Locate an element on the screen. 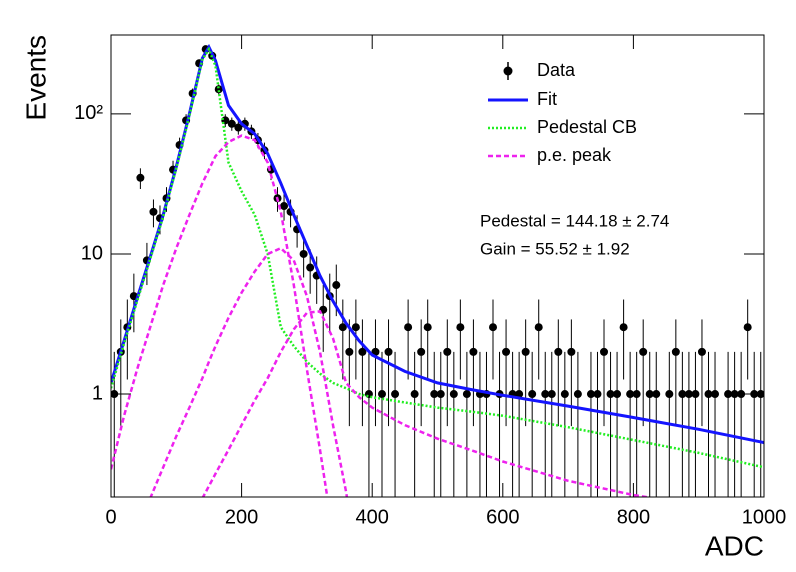 The width and height of the screenshot is (796, 572). annotation: Pedestal = 144.18 ± 2.74 is located at coordinates (574, 220).